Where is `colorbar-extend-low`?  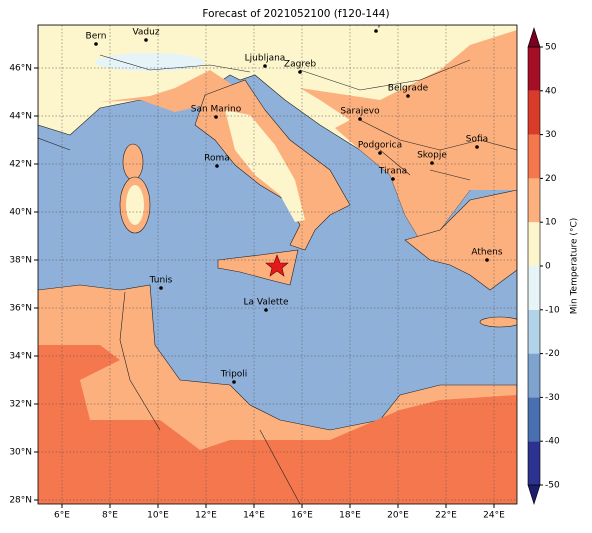
colorbar-extend-low is located at coordinates (534, 494).